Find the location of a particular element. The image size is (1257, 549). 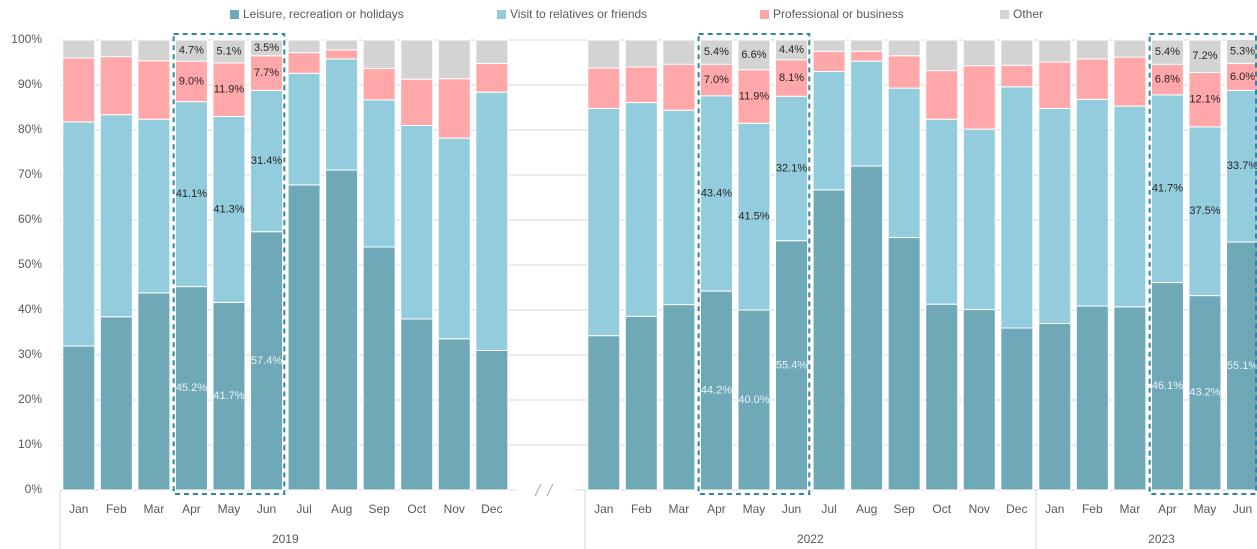

legend-label: Visit to relatives or friends is located at coordinates (578, 14).